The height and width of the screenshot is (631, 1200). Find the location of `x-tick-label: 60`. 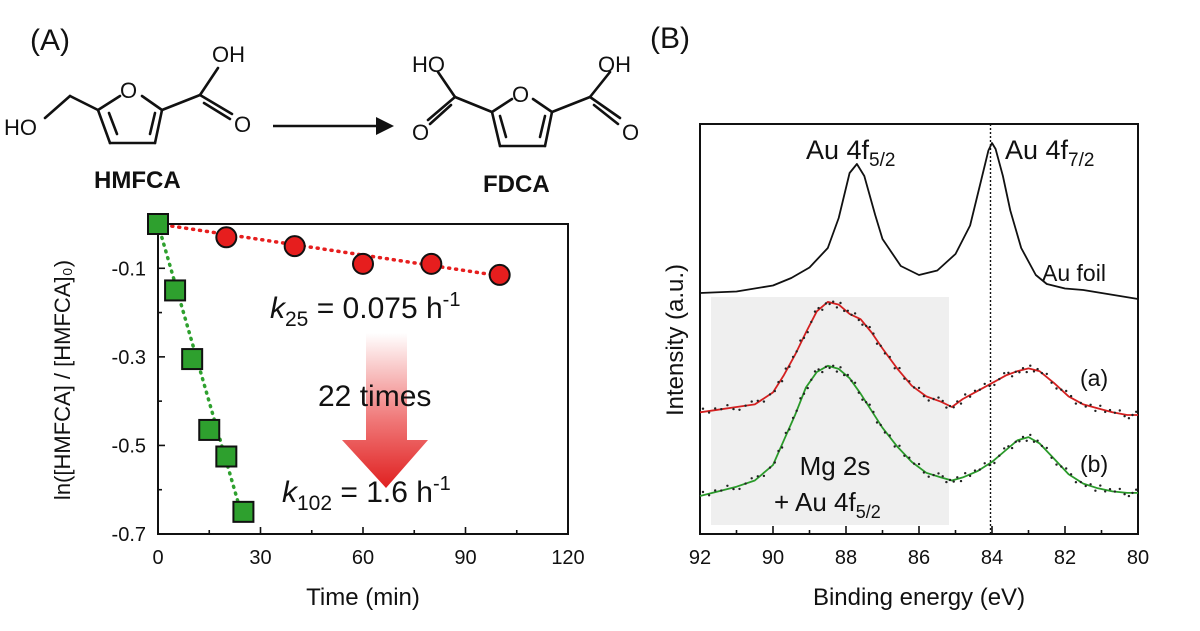

x-tick-label: 60 is located at coordinates (363, 558).